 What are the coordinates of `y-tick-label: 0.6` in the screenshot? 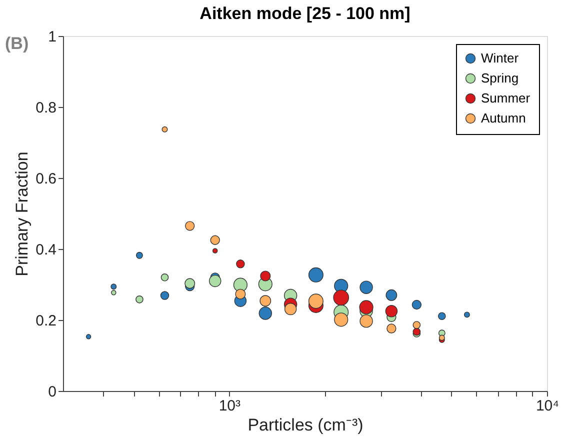 It's located at (46, 179).